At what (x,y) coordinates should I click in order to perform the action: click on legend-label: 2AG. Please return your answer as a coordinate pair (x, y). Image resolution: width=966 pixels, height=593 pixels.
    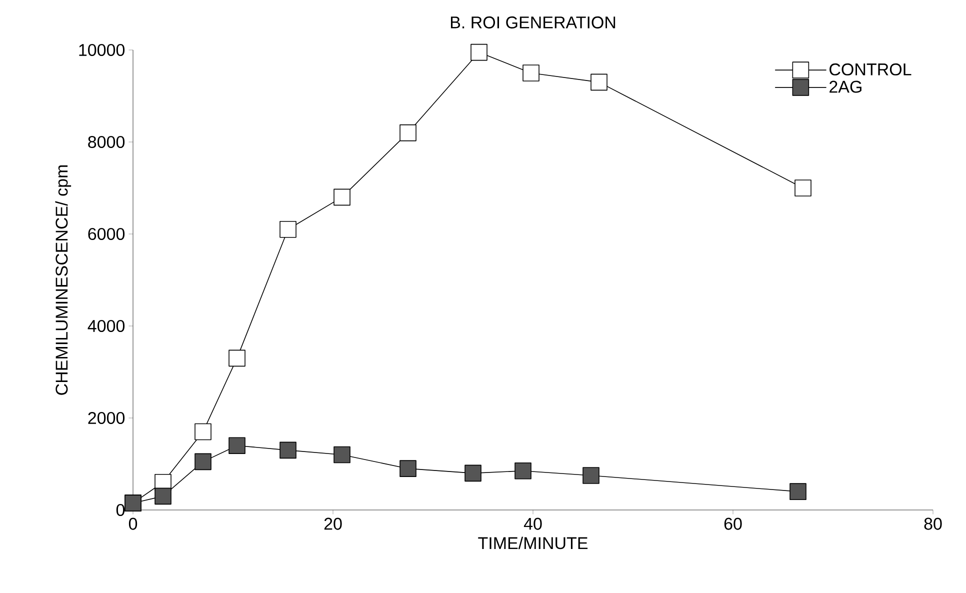
    Looking at the image, I should click on (846, 86).